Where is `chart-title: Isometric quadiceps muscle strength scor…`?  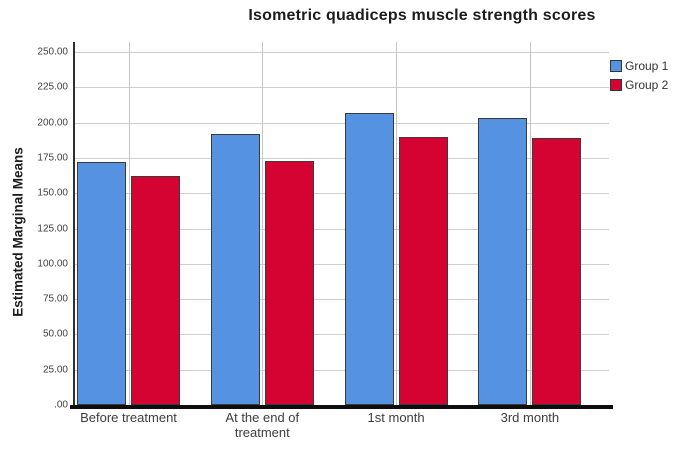 chart-title: Isometric quadiceps muscle strength scor… is located at coordinates (422, 15).